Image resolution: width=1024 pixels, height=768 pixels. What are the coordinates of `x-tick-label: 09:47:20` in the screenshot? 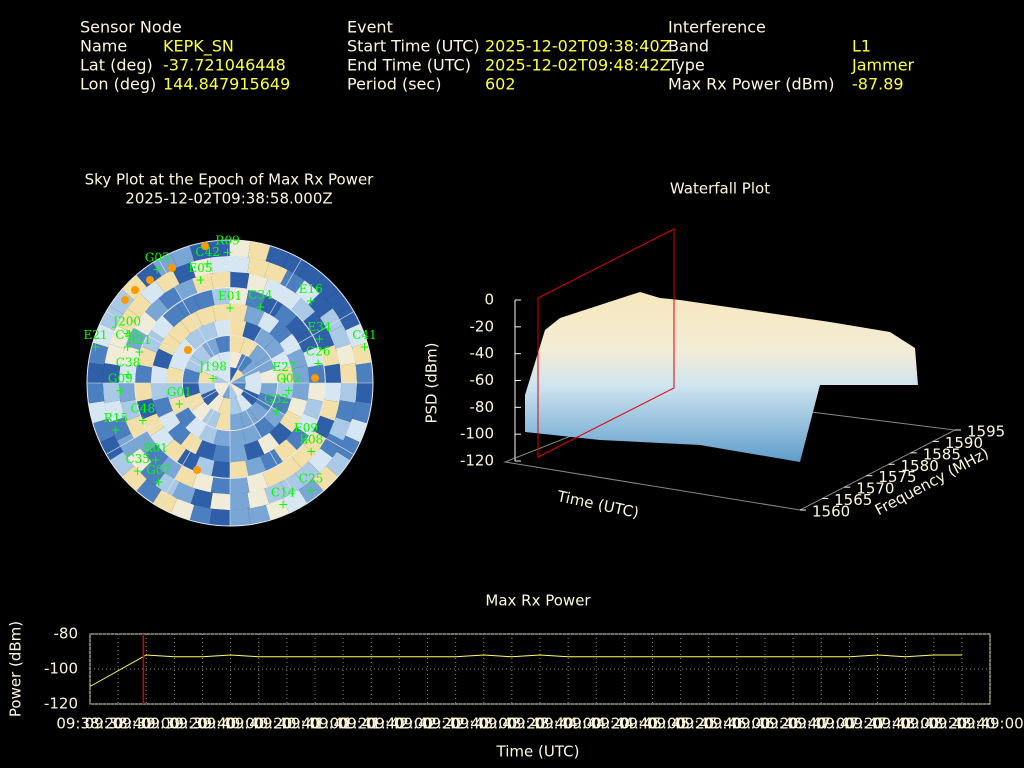 It's located at (849, 724).